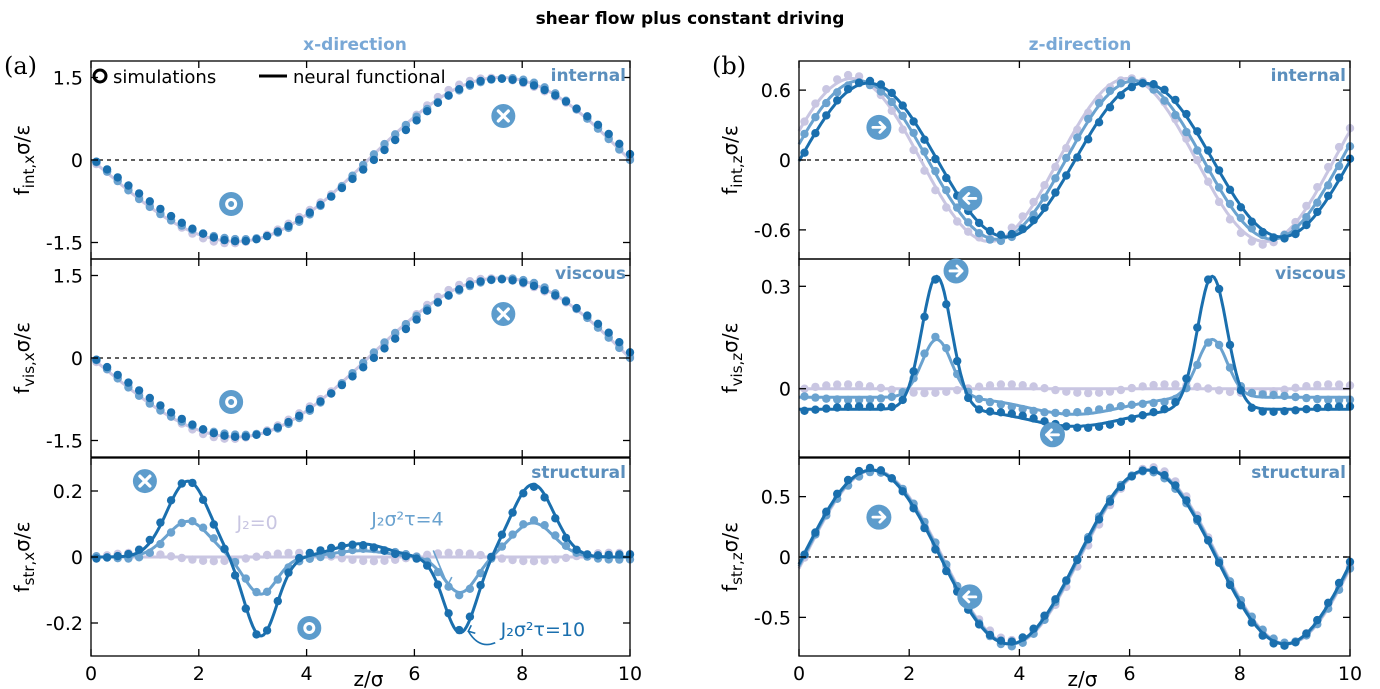  I want to click on simulation-point-j4-a2, so click(384, 342).